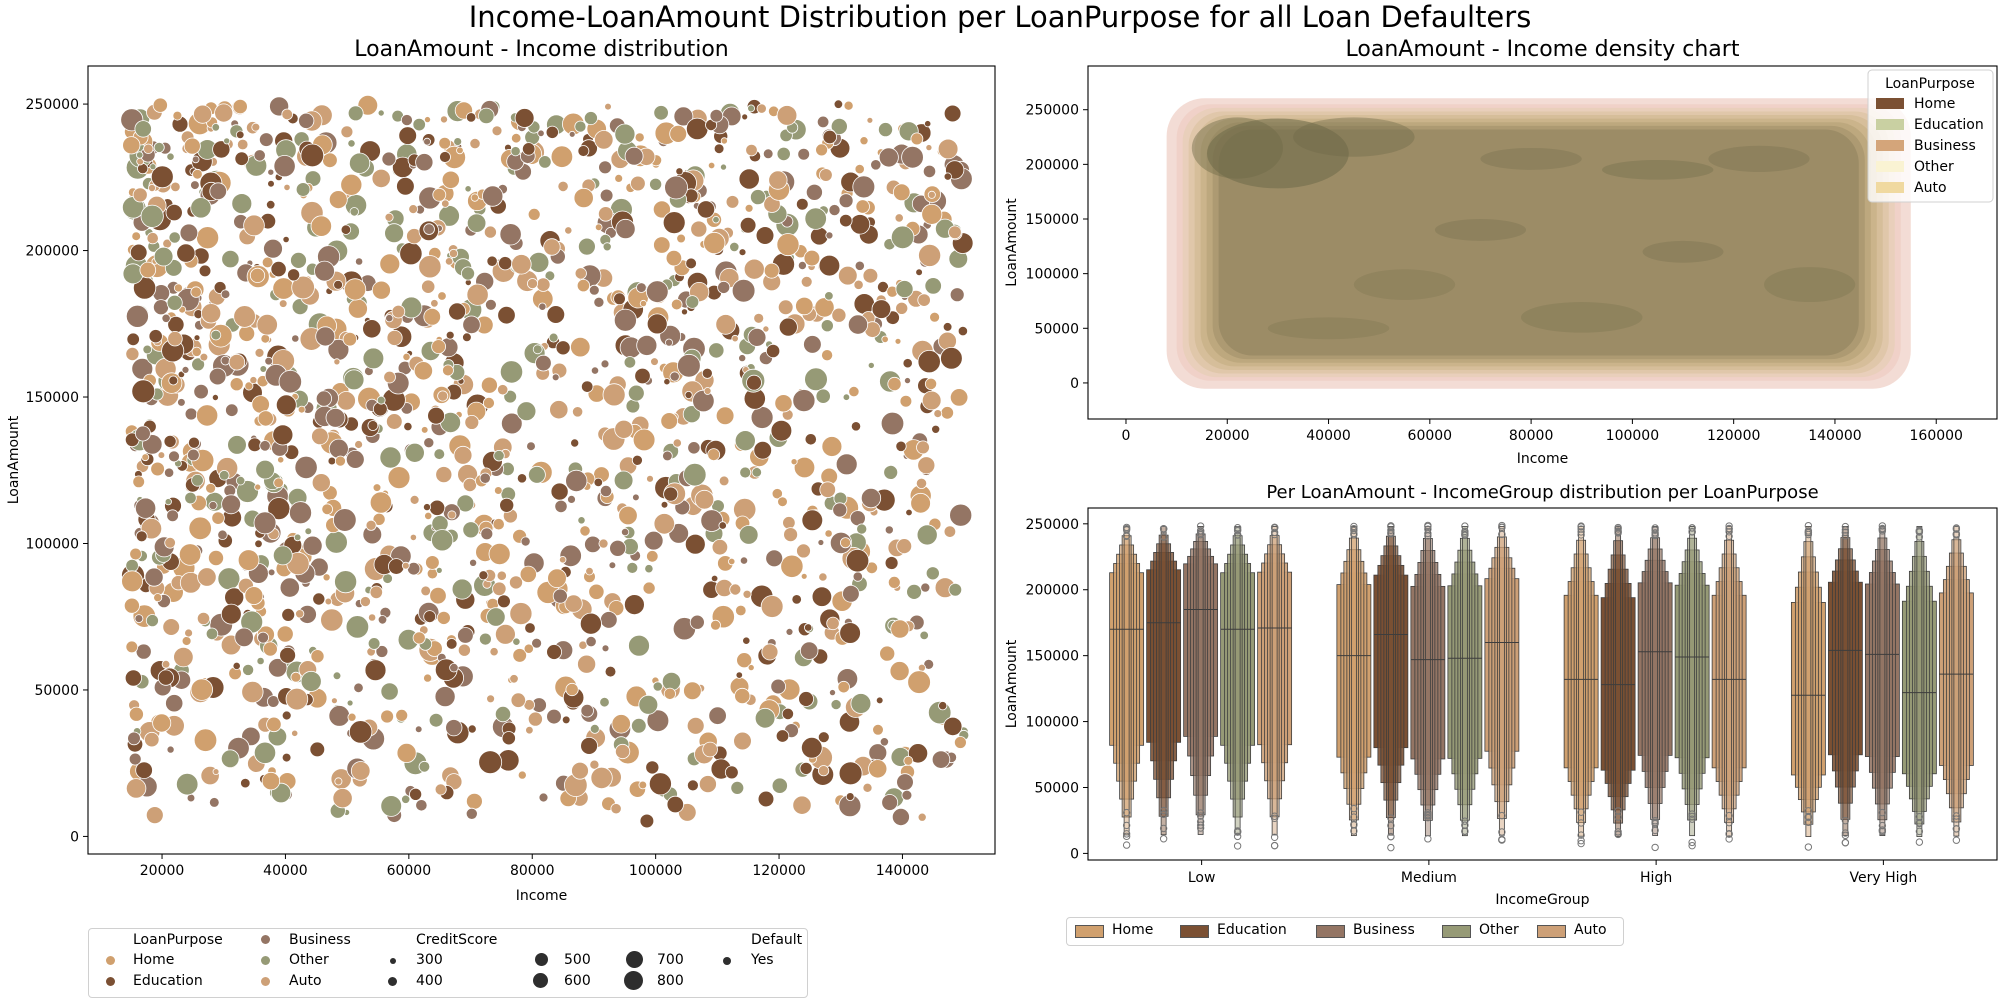 The image size is (2000, 1000). What do you see at coordinates (1538, 242) in the screenshot?
I see `density-level` at bounding box center [1538, 242].